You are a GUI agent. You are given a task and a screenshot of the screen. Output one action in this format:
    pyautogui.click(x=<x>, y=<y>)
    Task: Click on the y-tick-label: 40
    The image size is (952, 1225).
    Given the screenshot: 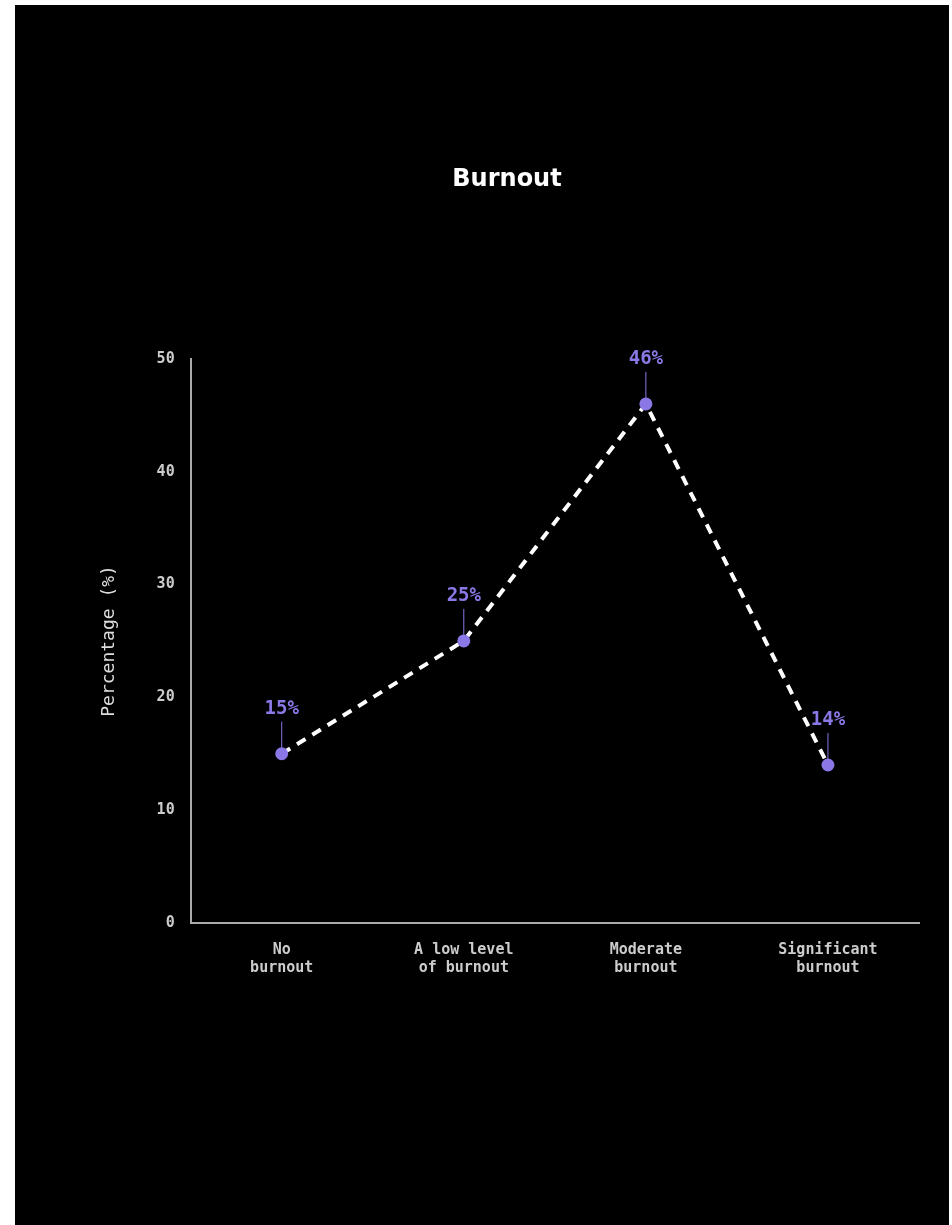 What is the action you would take?
    pyautogui.click(x=165, y=470)
    